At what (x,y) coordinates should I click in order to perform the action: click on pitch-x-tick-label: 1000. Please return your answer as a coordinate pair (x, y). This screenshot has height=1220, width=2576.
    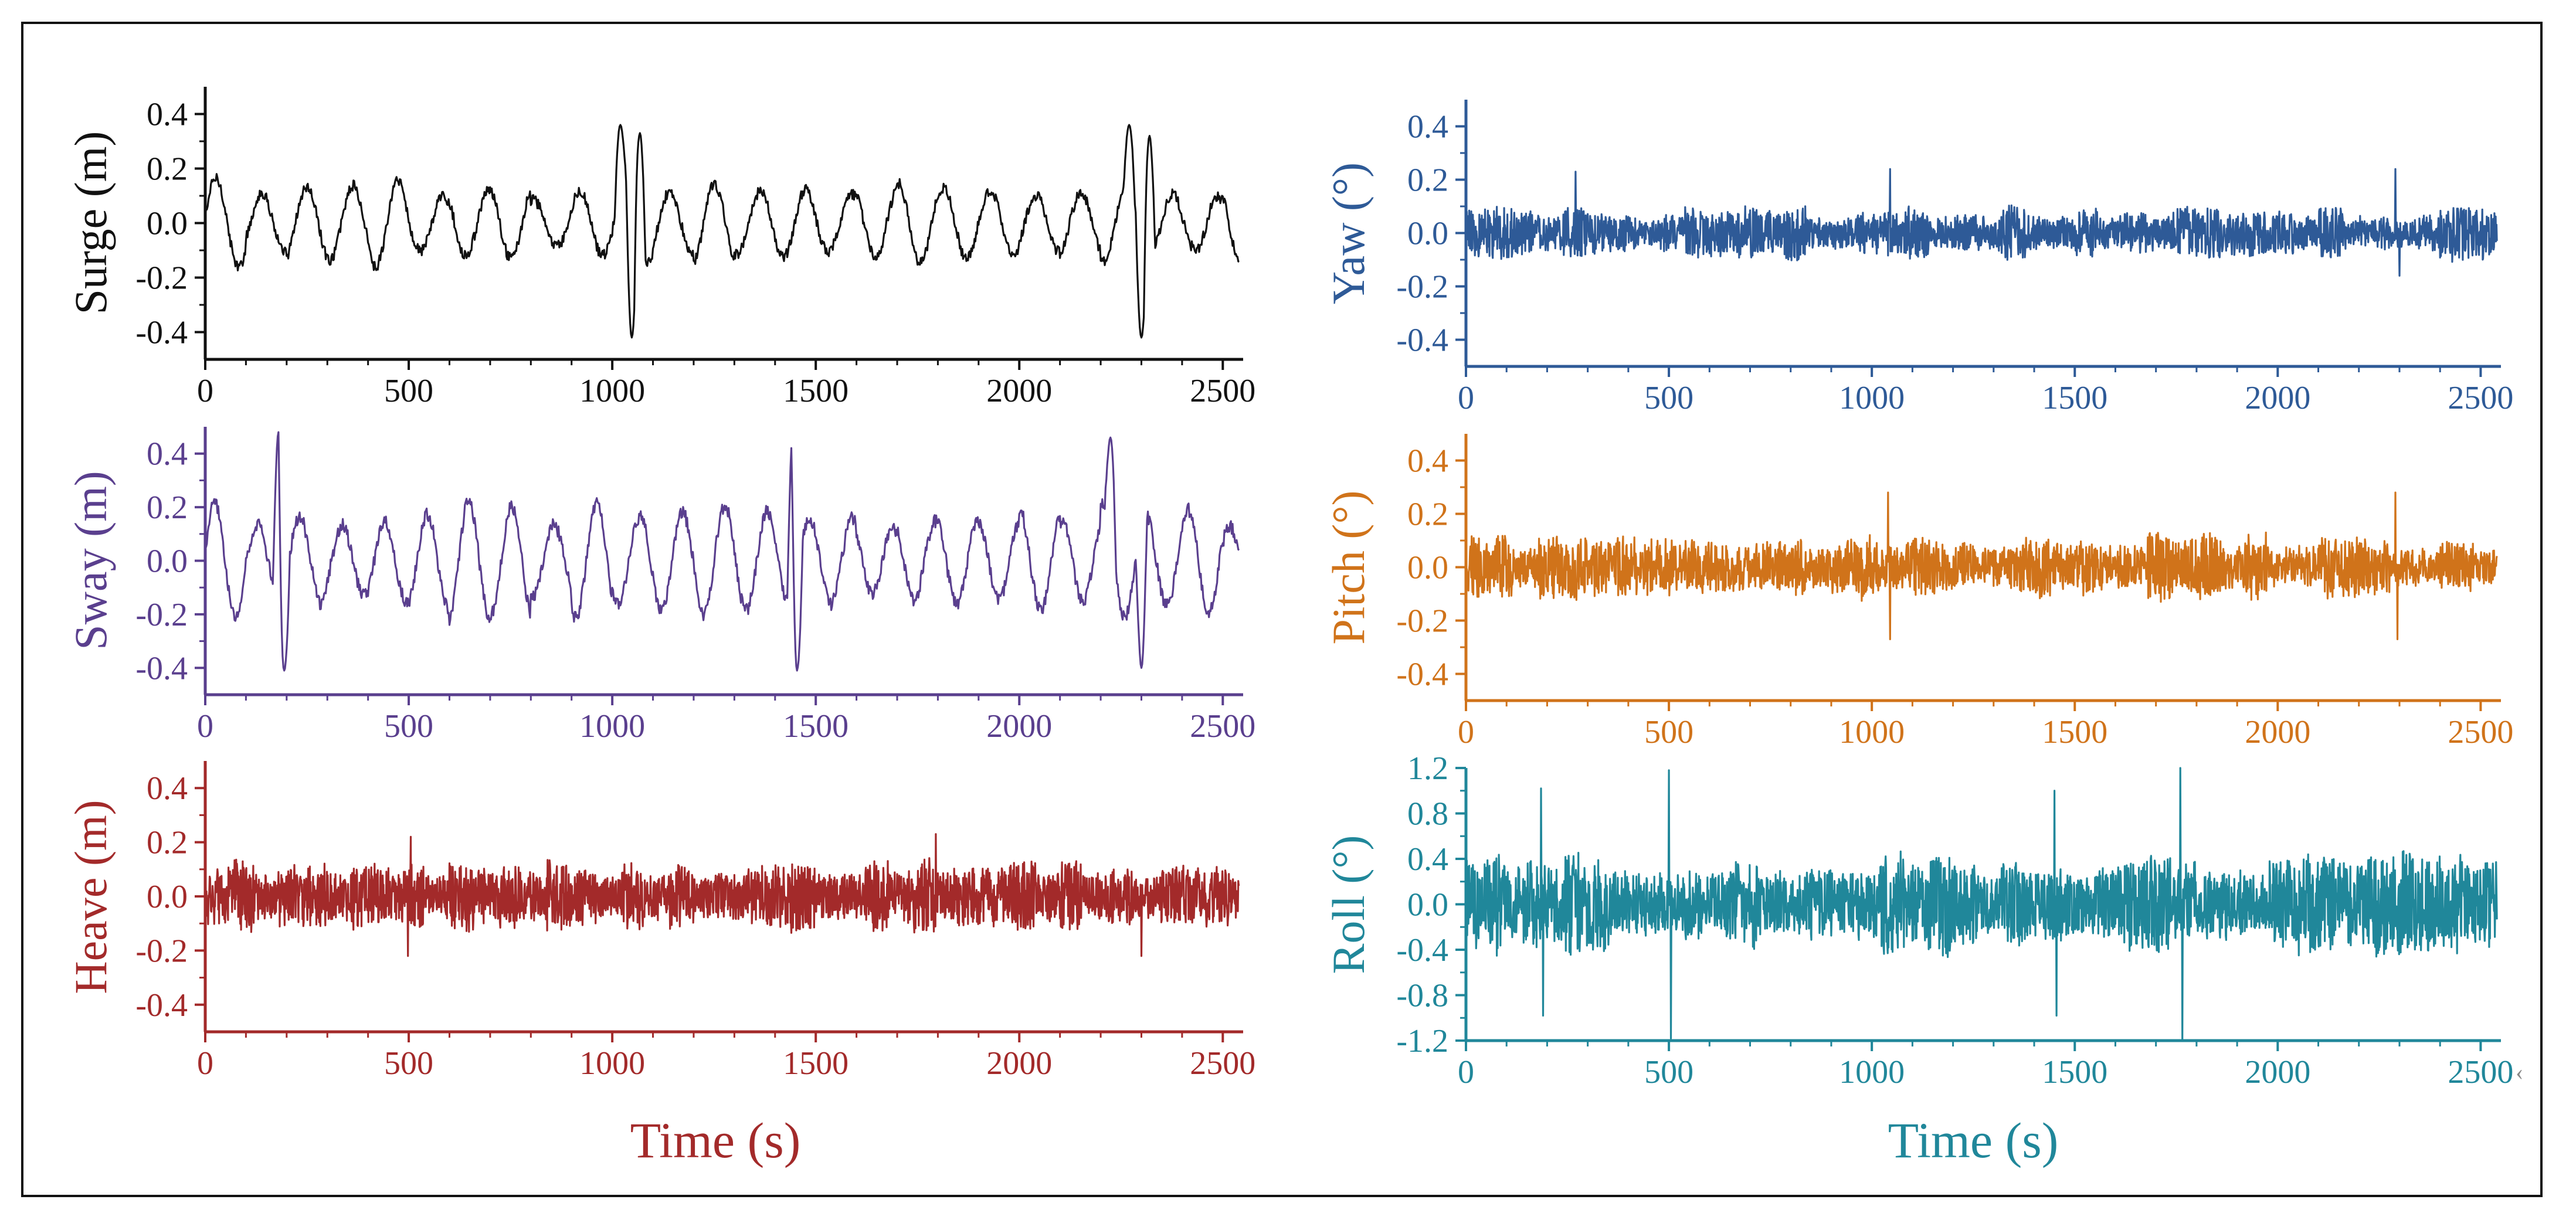
    Looking at the image, I should click on (1872, 732).